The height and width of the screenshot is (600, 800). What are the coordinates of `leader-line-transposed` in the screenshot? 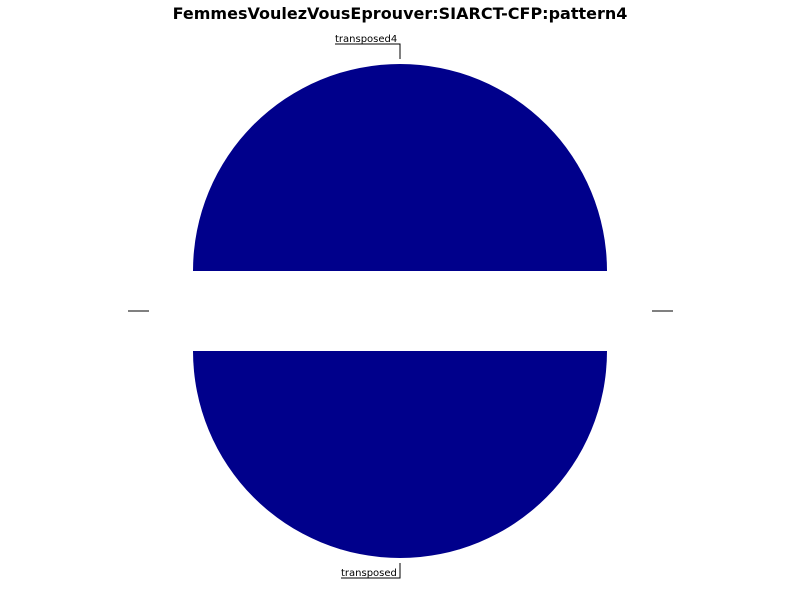 It's located at (371, 571).